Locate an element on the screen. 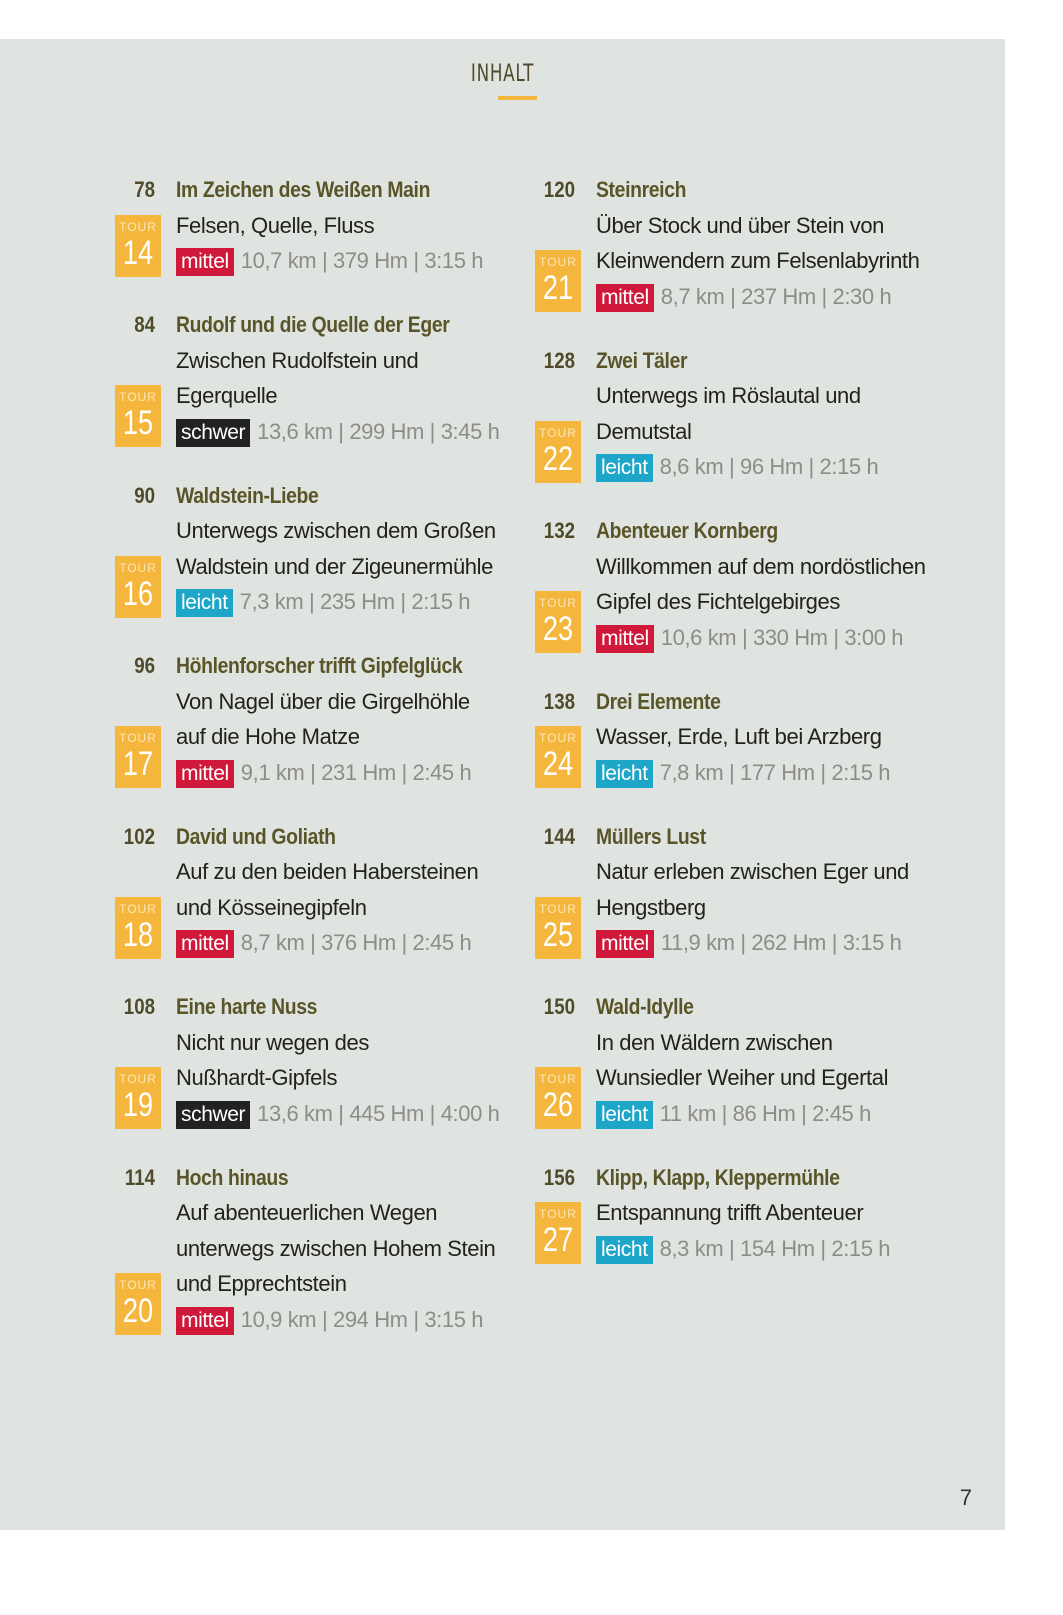  entry-title: Eine harte Nuss is located at coordinates (247, 1006).